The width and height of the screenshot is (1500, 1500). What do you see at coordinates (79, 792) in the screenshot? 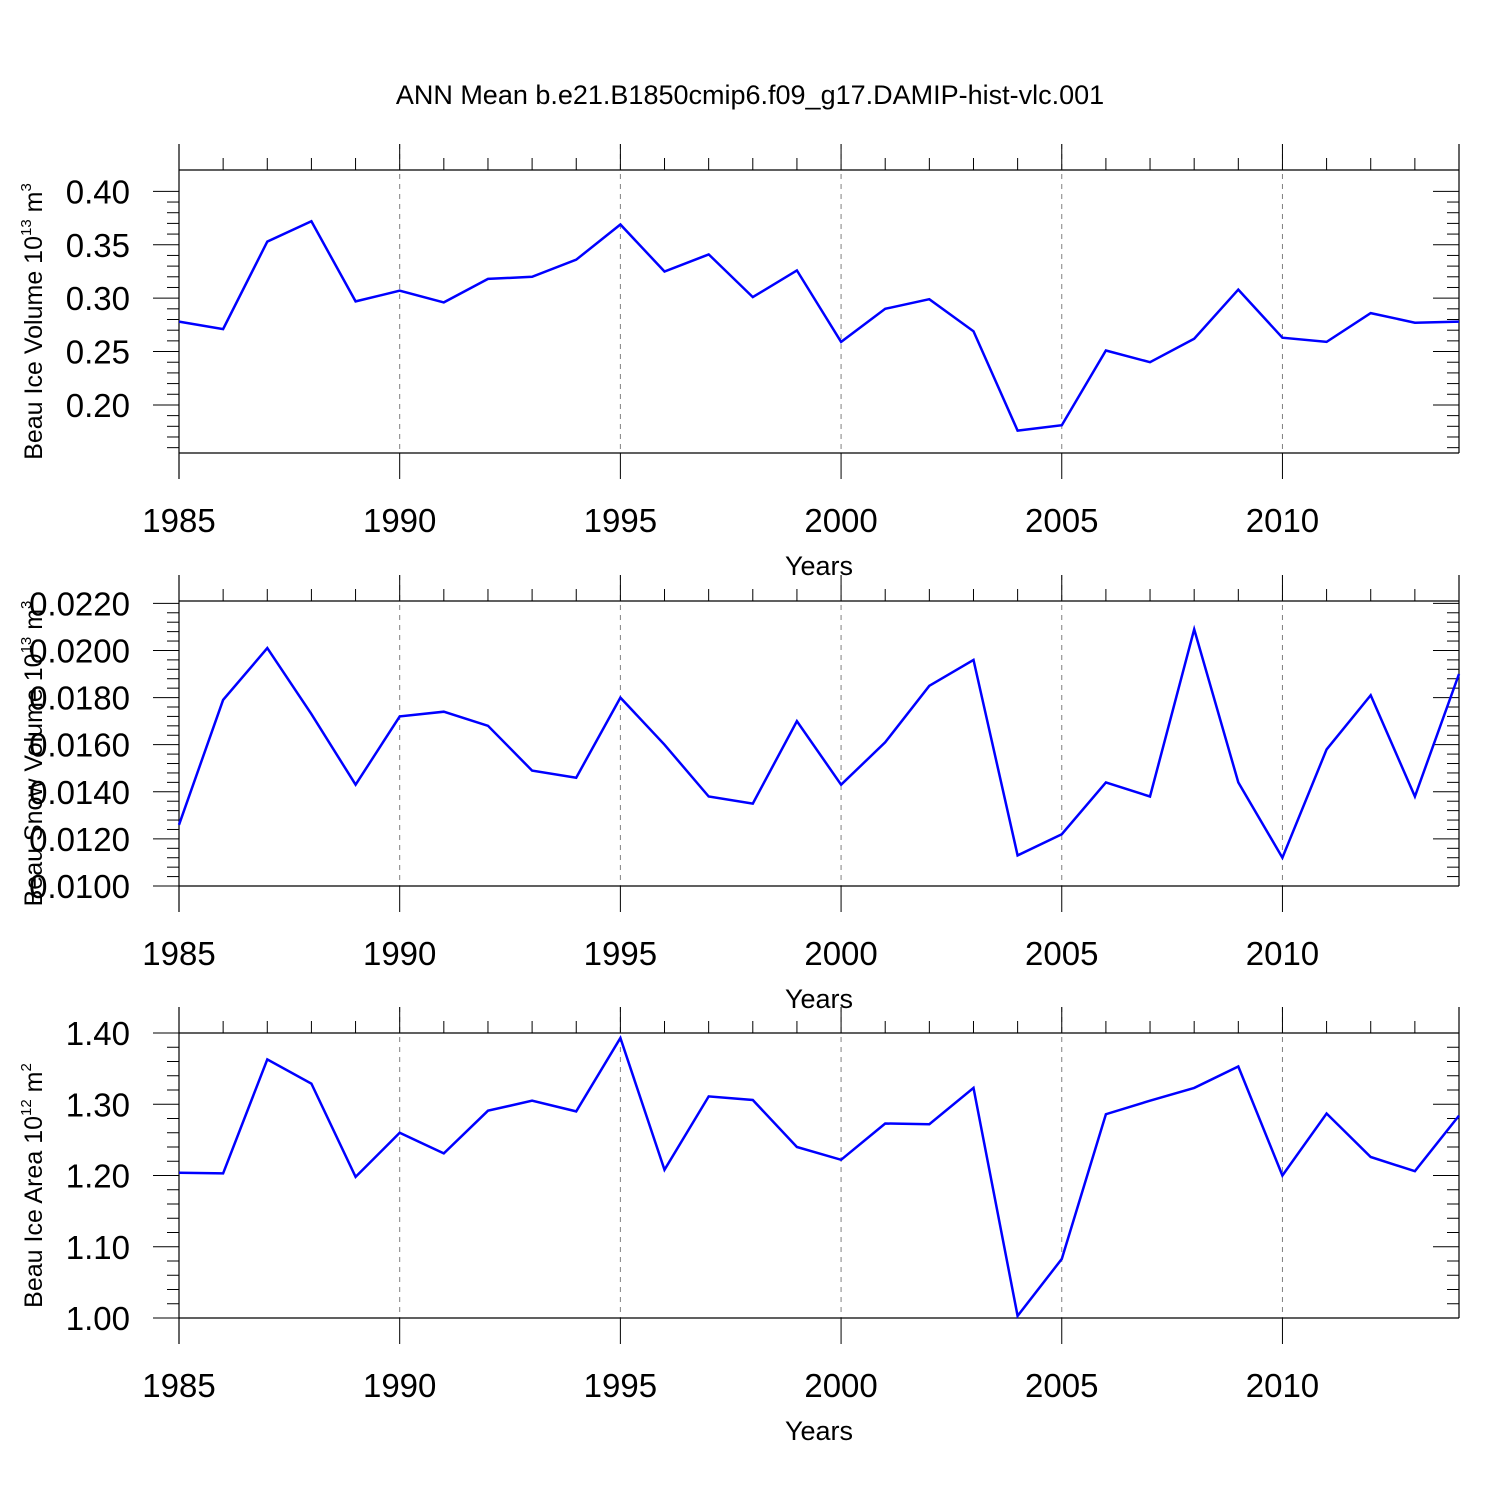
I see `y-tick-label: 0.0140` at bounding box center [79, 792].